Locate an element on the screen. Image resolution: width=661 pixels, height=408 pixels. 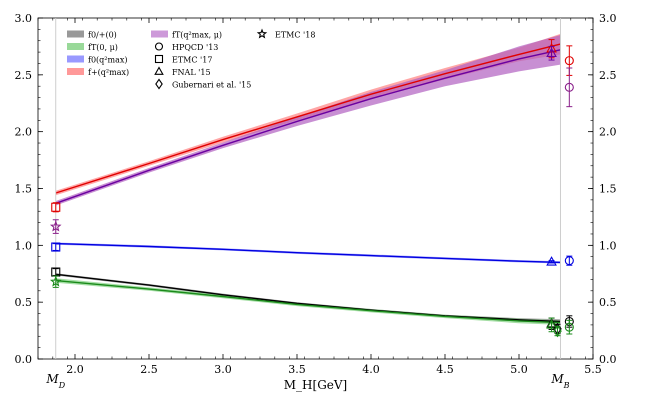
x-tick-label-3: 3.5 is located at coordinates (297, 369).